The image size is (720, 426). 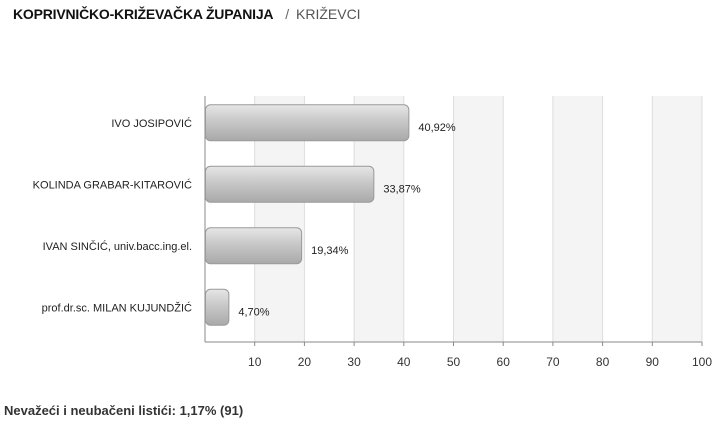 What do you see at coordinates (454, 362) in the screenshot?
I see `x-tick-label: 50` at bounding box center [454, 362].